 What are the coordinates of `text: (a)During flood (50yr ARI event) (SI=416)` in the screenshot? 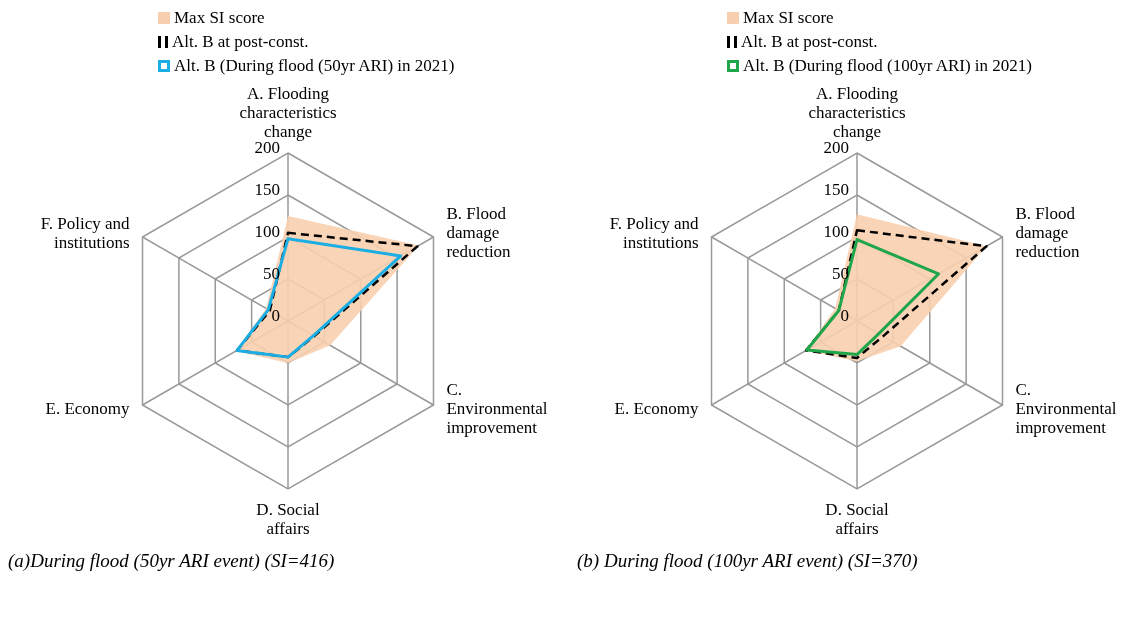 It's located at (172, 561).